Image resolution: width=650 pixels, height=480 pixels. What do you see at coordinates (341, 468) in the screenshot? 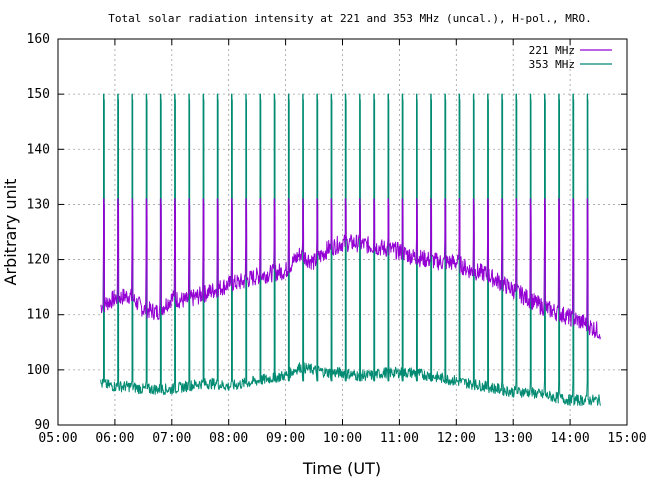
I see `x-axis-label: Time (UT)` at bounding box center [341, 468].